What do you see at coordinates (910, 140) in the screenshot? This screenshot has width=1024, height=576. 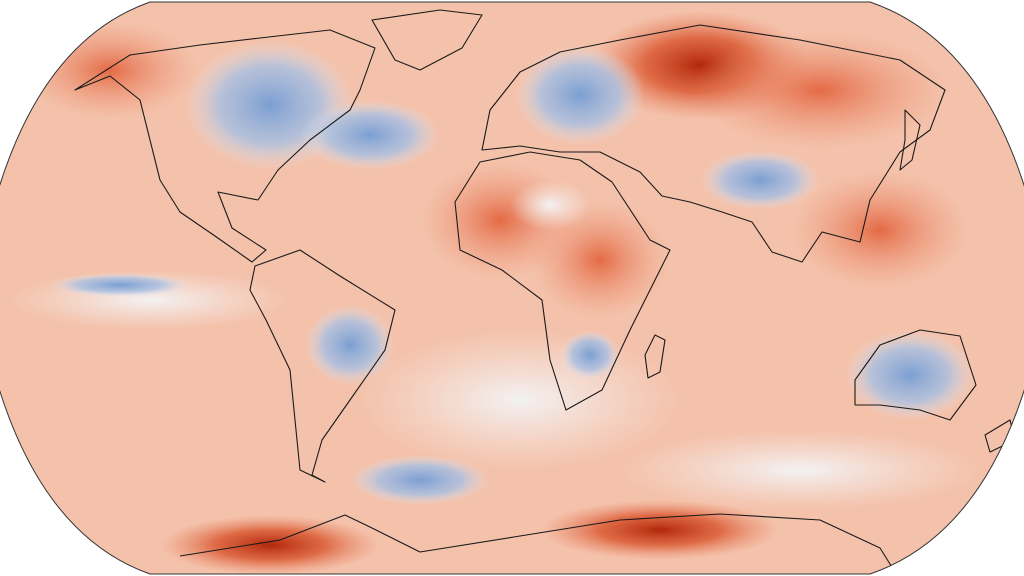 I see `japan` at bounding box center [910, 140].